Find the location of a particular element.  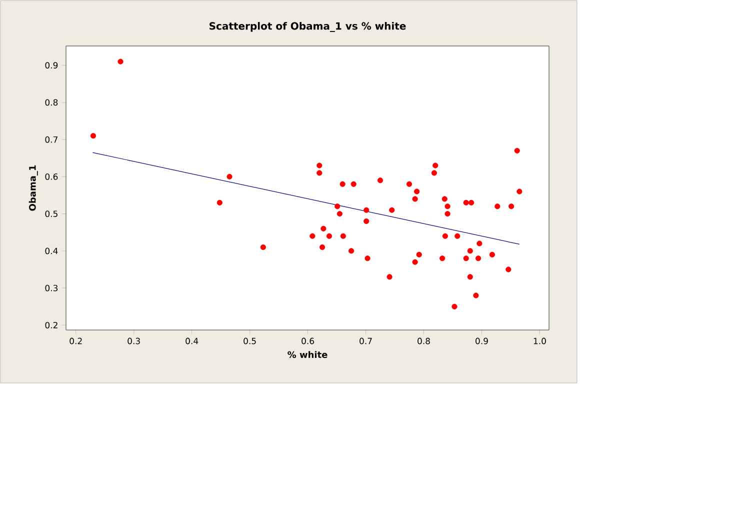

y-axis-title: Obama_1 is located at coordinates (33, 188).